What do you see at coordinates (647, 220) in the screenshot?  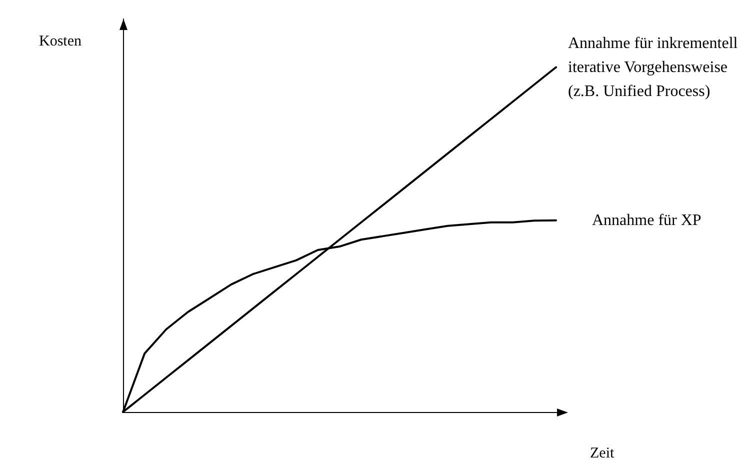 I see `text: Annahme für XP` at bounding box center [647, 220].